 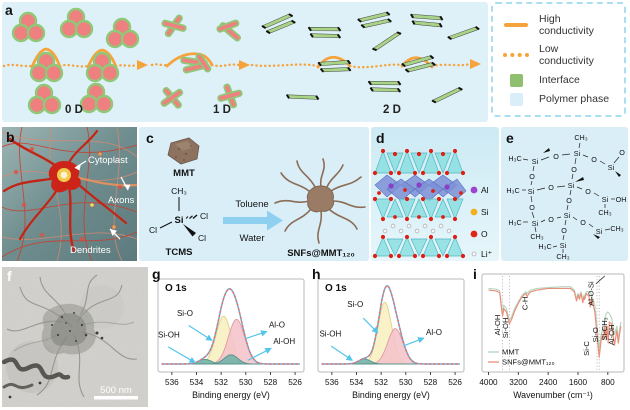 I want to click on legend-item-interface: Interface, so click(x=558, y=80).